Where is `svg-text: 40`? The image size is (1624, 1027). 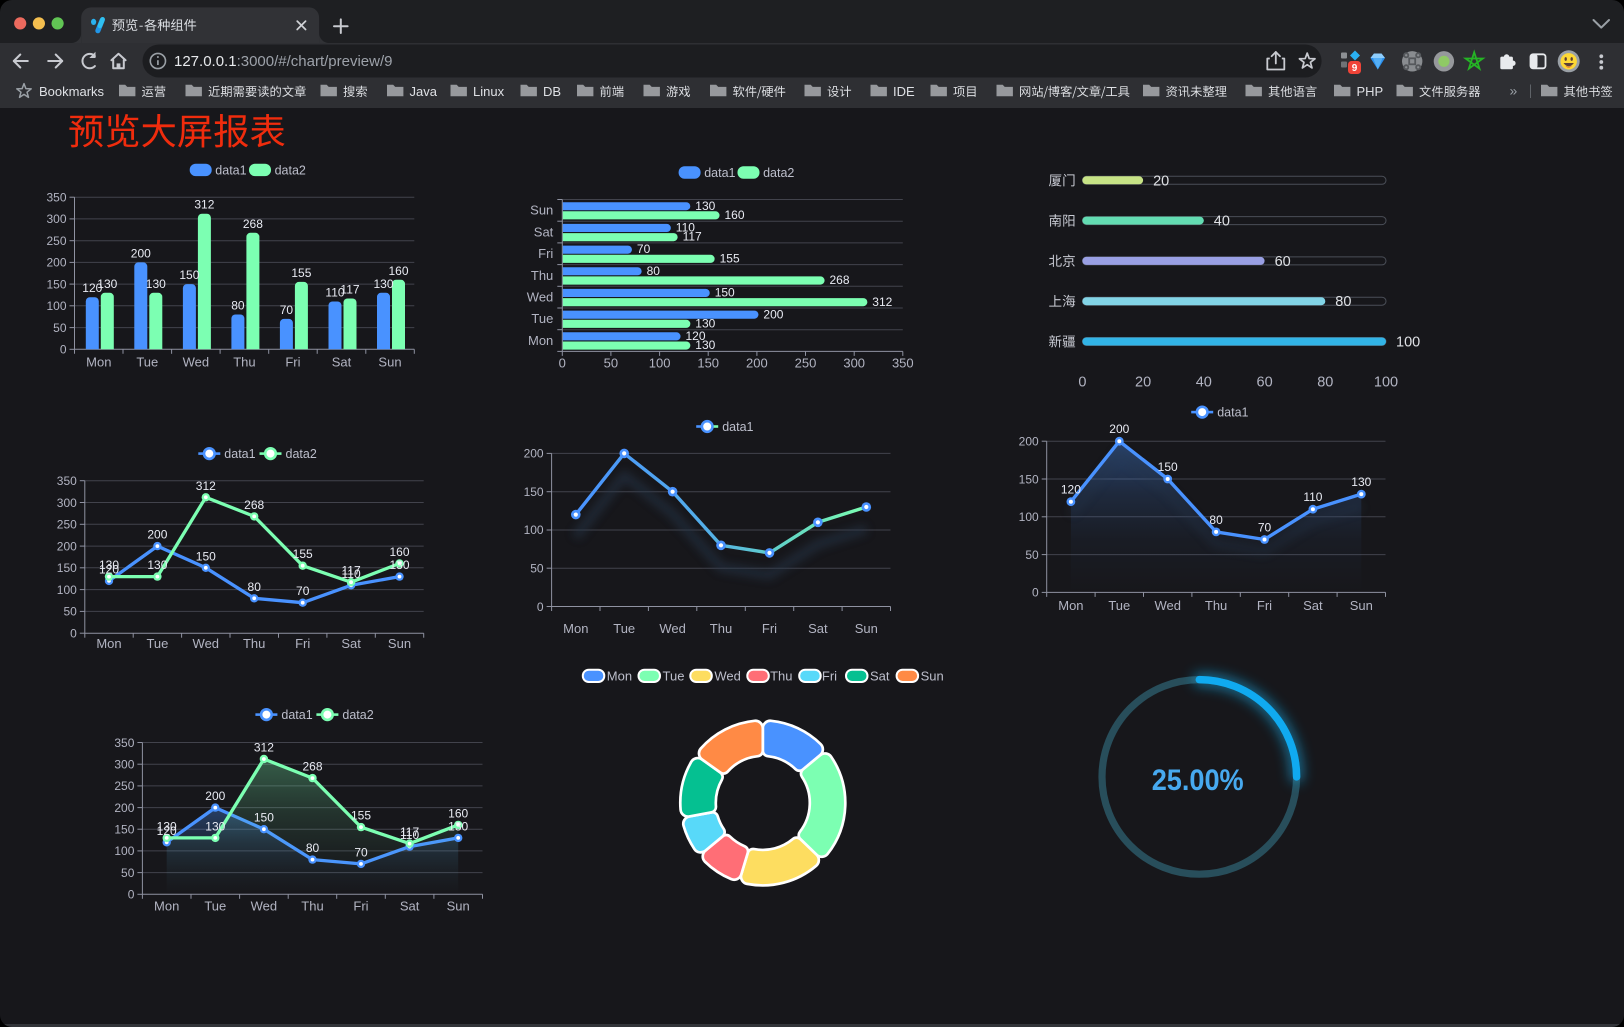 svg-text: 40 is located at coordinates (1222, 222).